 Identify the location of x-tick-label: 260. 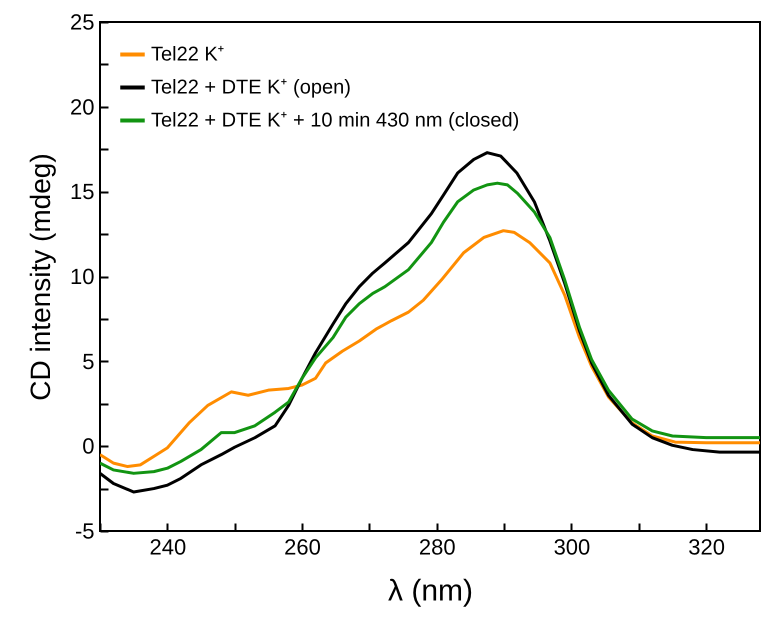
(302, 547).